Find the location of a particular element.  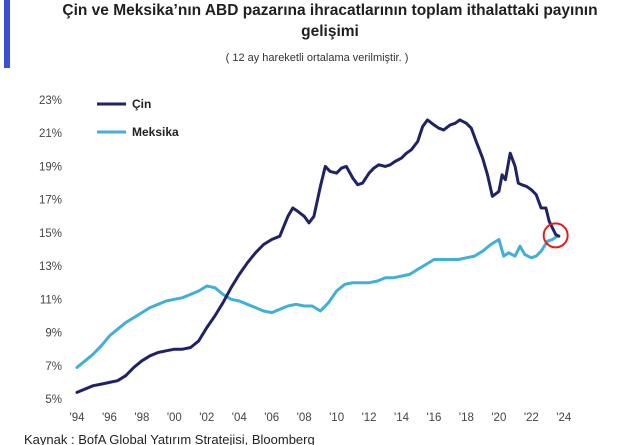

x-tick-label: '22 is located at coordinates (531, 418).